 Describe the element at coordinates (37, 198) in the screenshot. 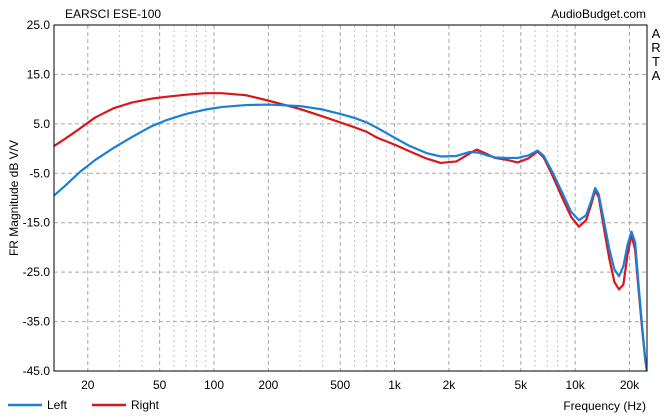

I see `y-tick-labels: 25.0 15.0 5.0 -5.0 -15.0 -25.0 -35.0 -45.0` at that location.